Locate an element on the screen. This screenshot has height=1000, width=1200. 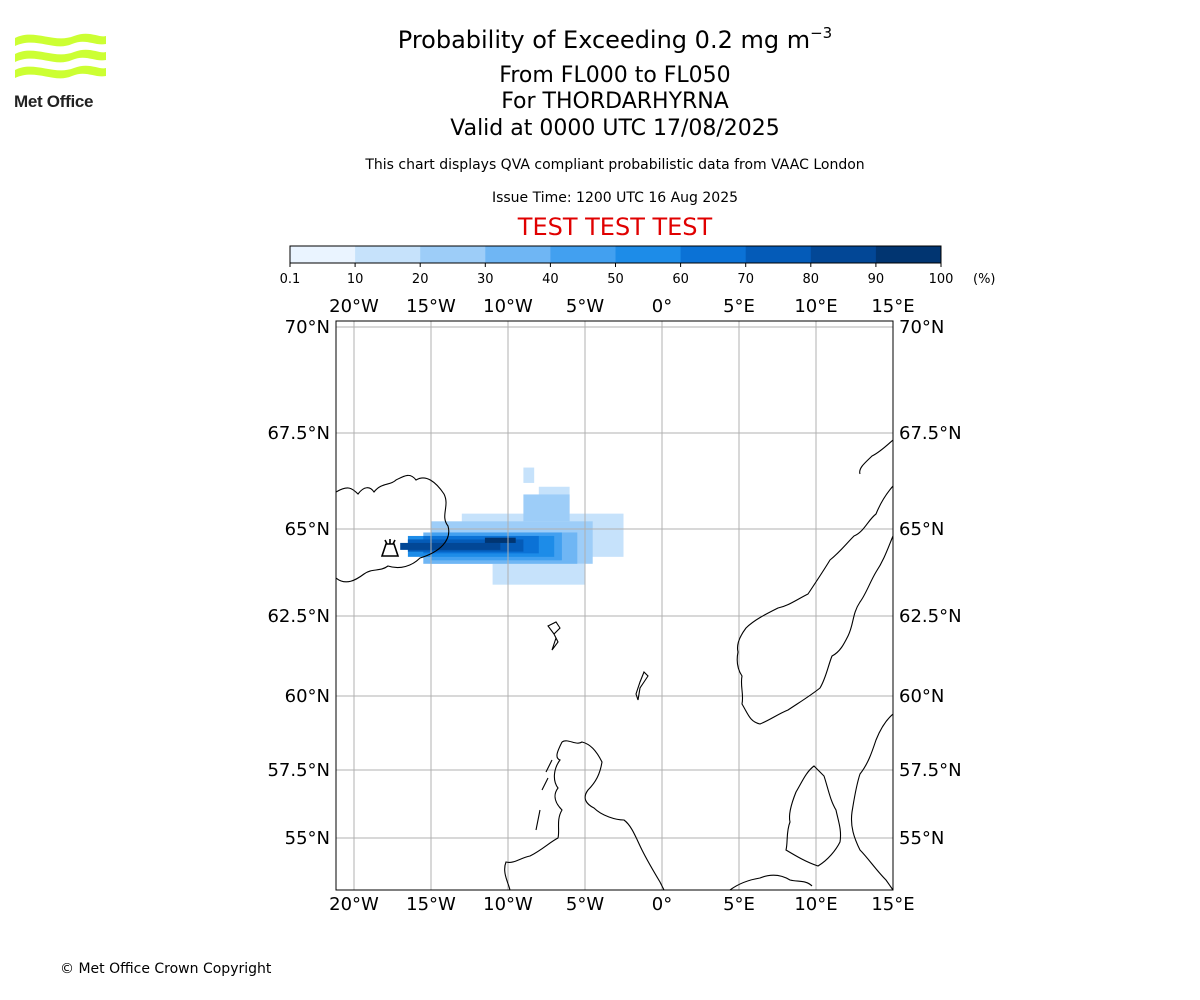
met-office-wave-icon is located at coordinates (60, 56).